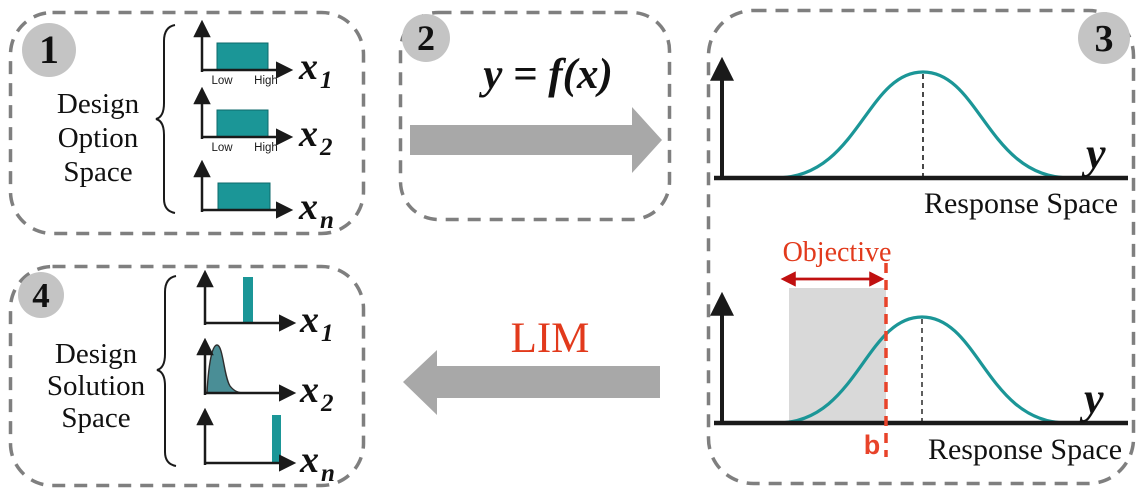 This screenshot has height=491, width=1141. I want to click on xn-var-subscript: n, so click(327, 220).